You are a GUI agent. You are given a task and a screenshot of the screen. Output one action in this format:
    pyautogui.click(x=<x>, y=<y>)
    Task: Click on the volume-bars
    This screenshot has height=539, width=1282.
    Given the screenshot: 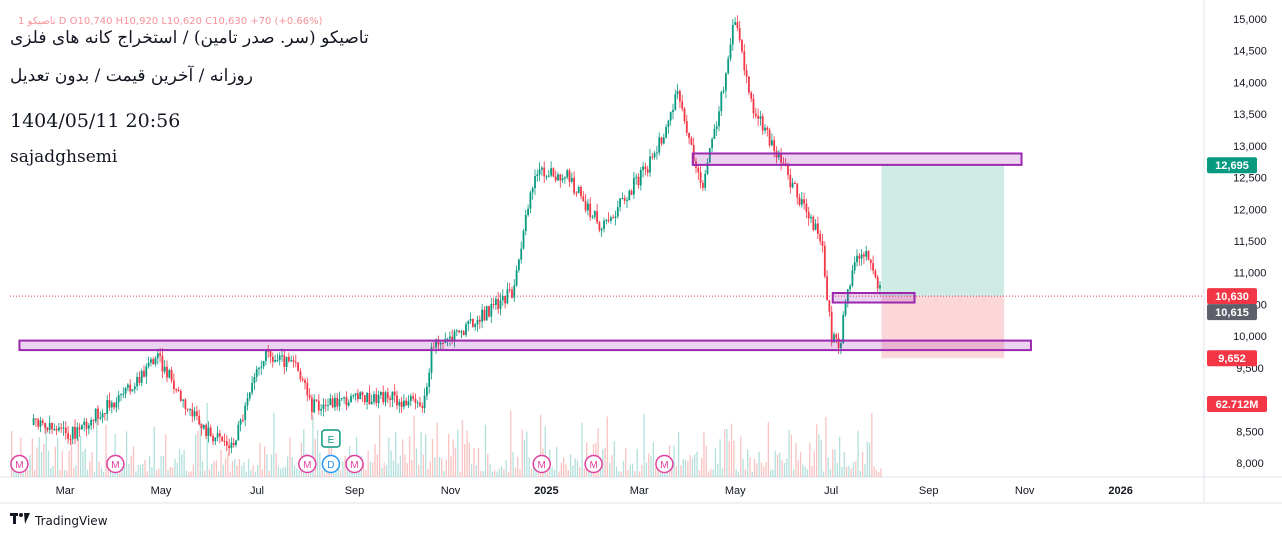 What is the action you would take?
    pyautogui.click(x=446, y=440)
    